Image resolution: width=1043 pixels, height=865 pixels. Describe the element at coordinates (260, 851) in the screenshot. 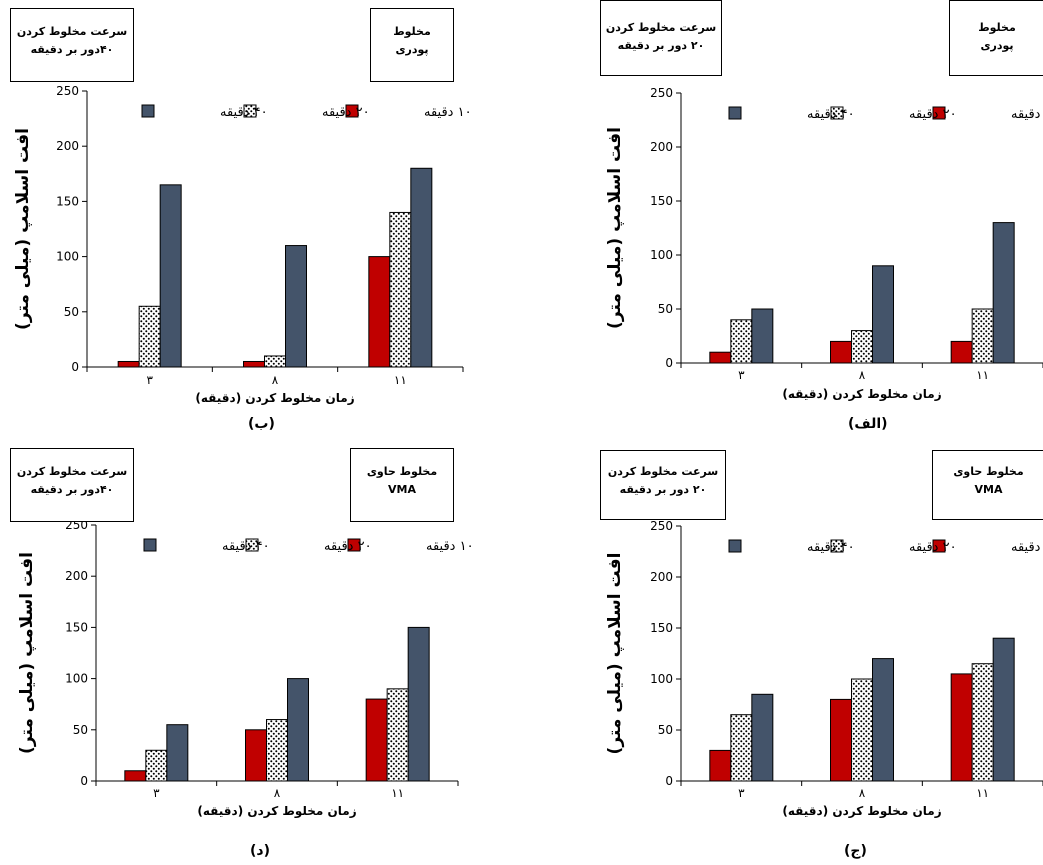

I see `panel-caption: (د)` at that location.